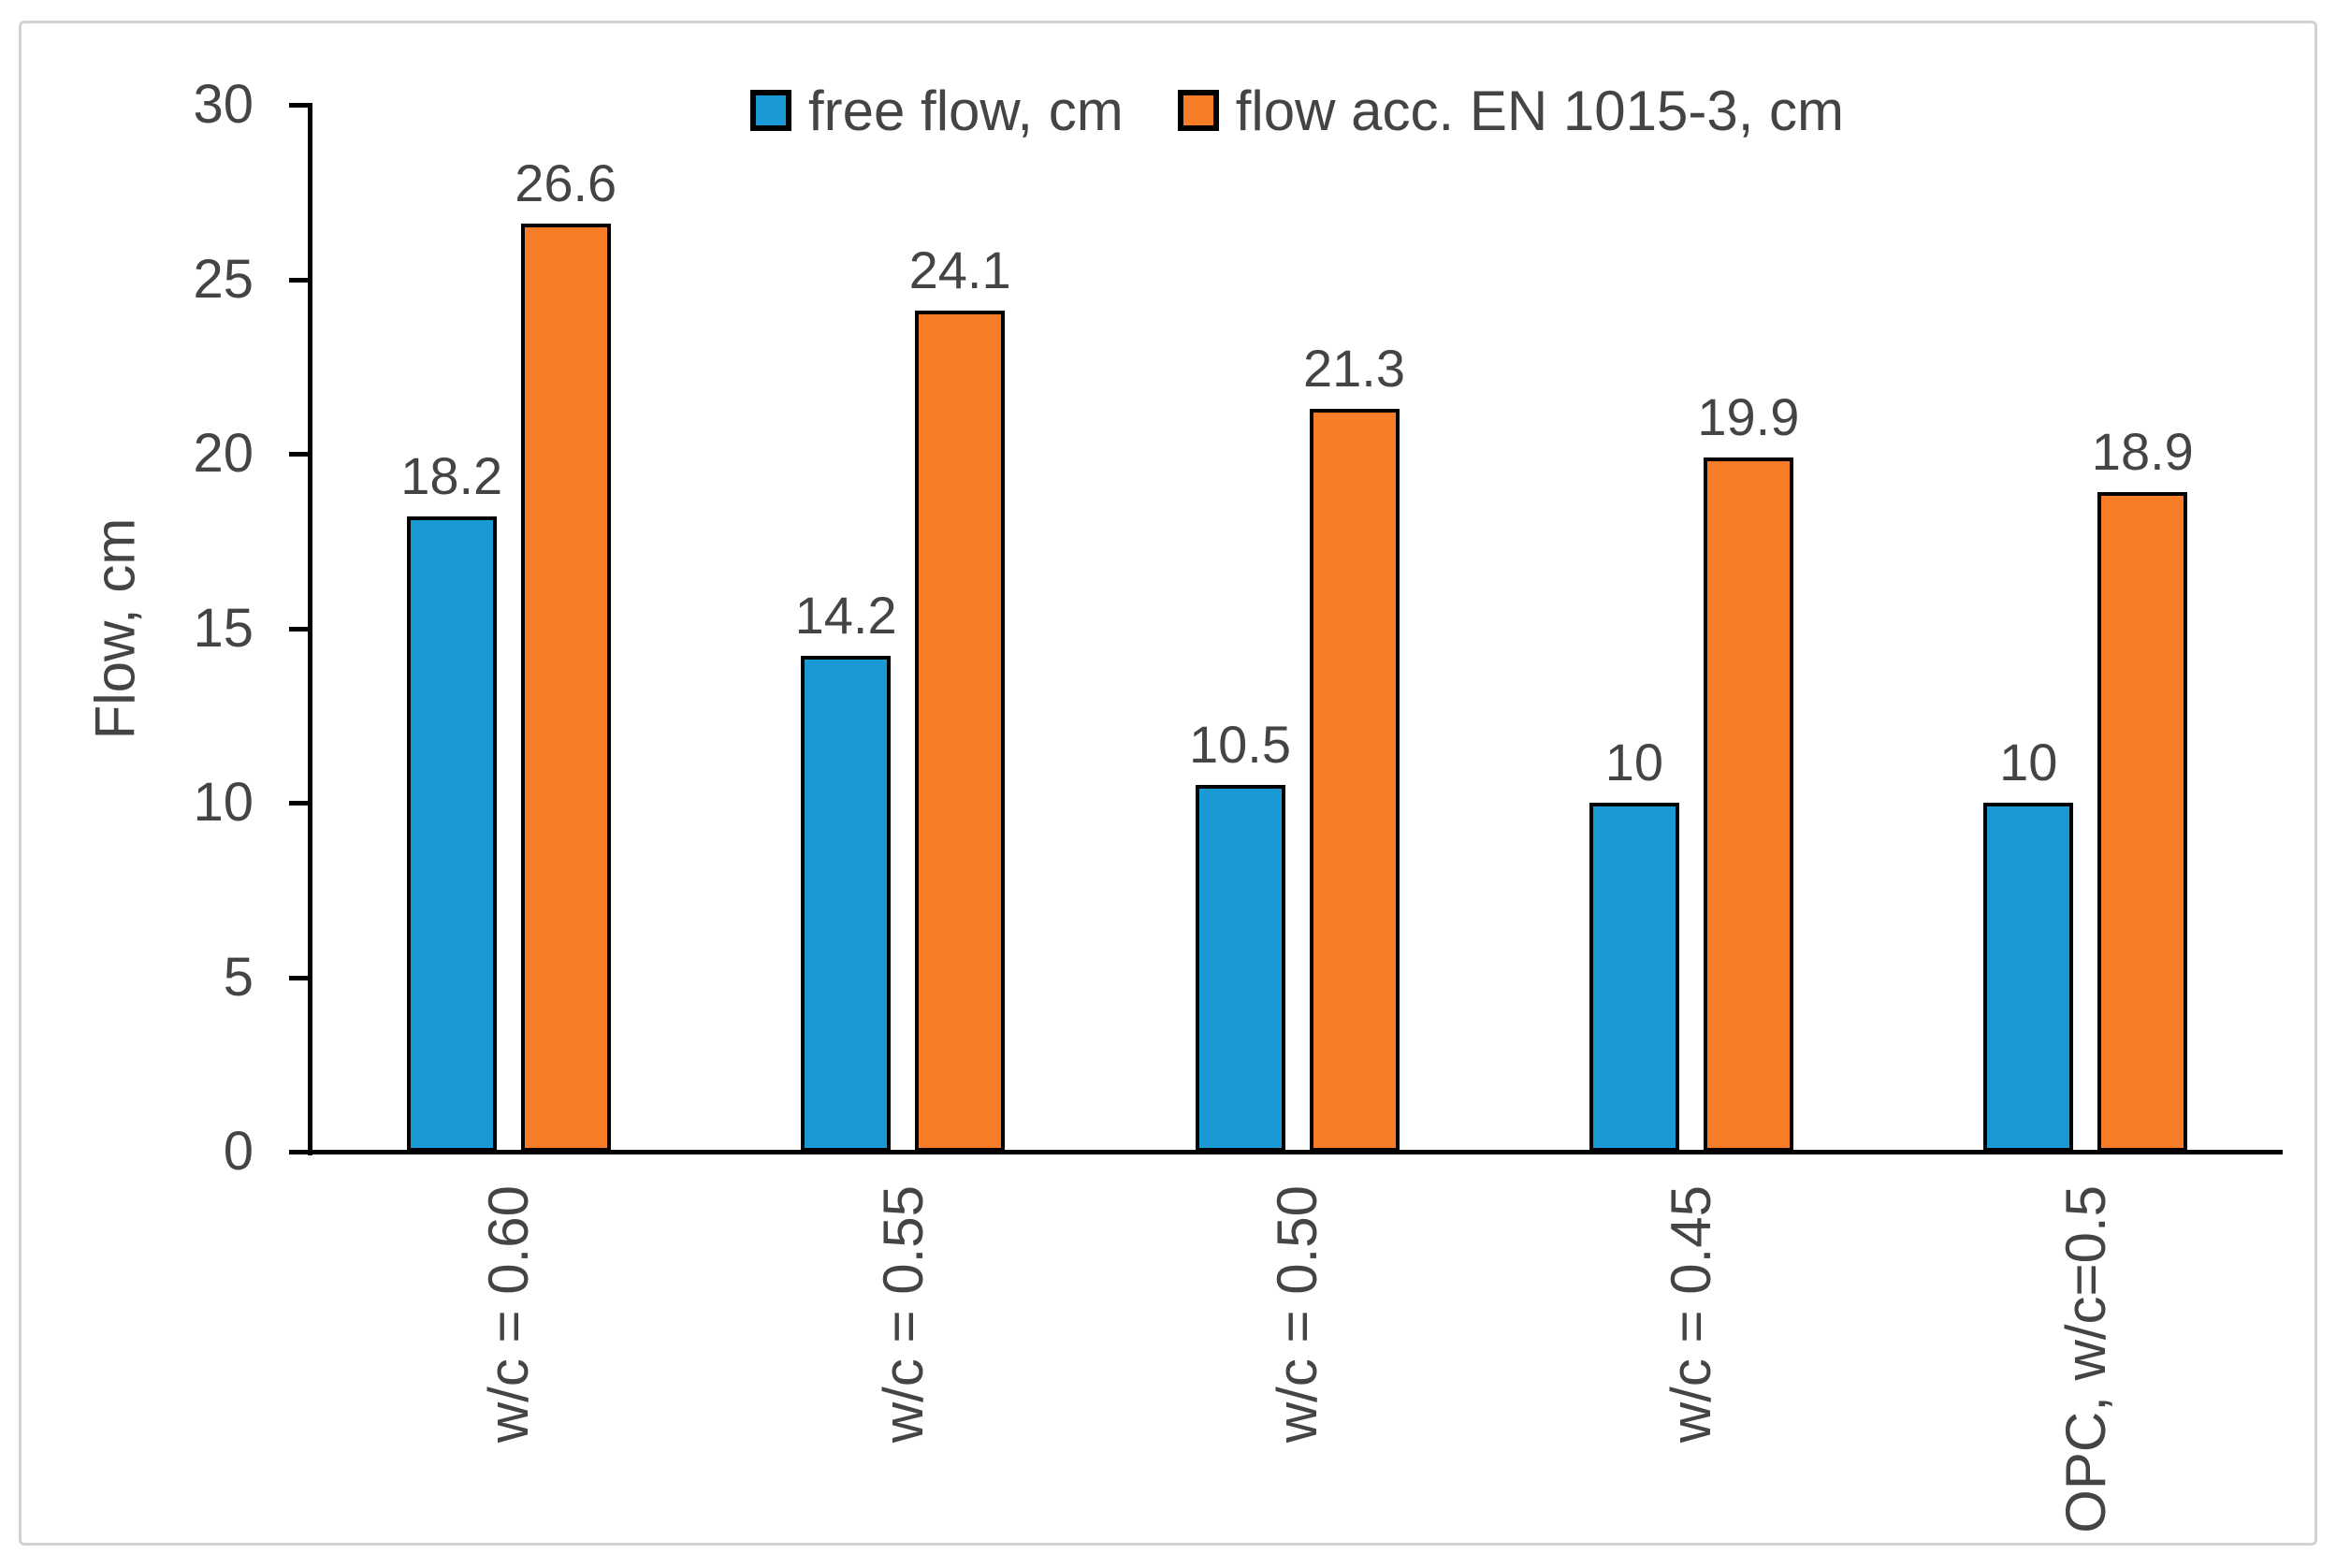  Describe the element at coordinates (845, 616) in the screenshot. I see `bar-value-label: 14.2` at that location.